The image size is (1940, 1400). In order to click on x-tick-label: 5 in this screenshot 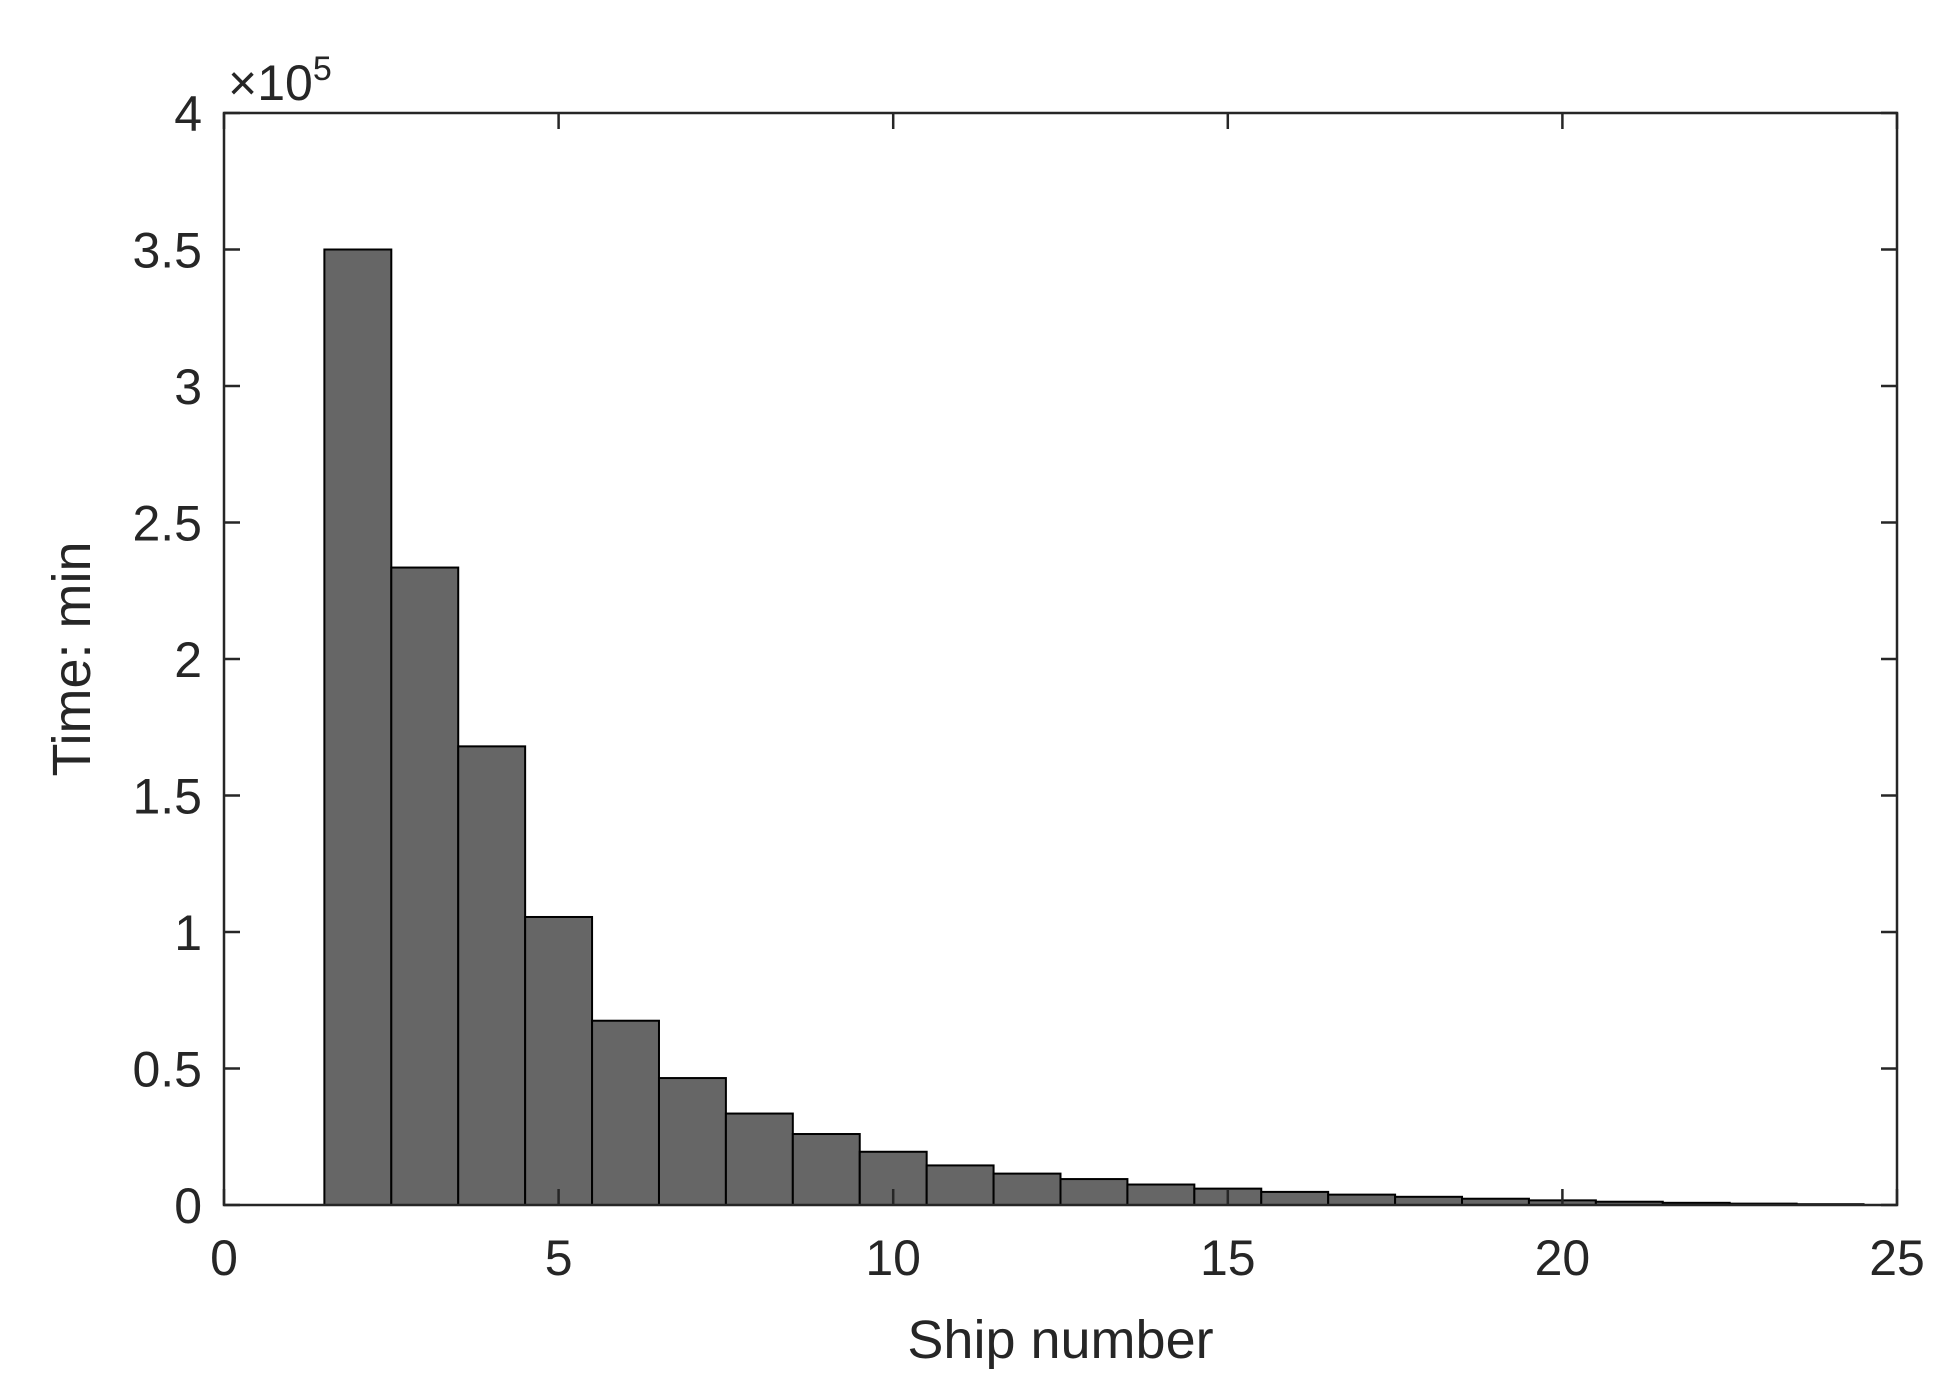, I will do `click(559, 1258)`.